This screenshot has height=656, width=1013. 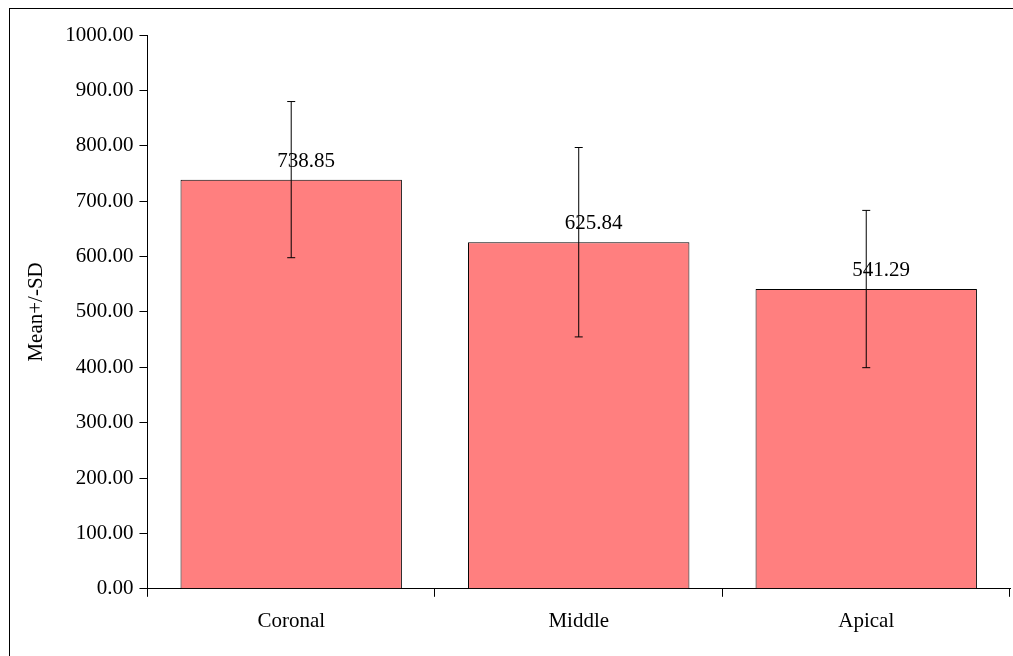 I want to click on y-tick-label: 400.00, so click(x=104, y=365).